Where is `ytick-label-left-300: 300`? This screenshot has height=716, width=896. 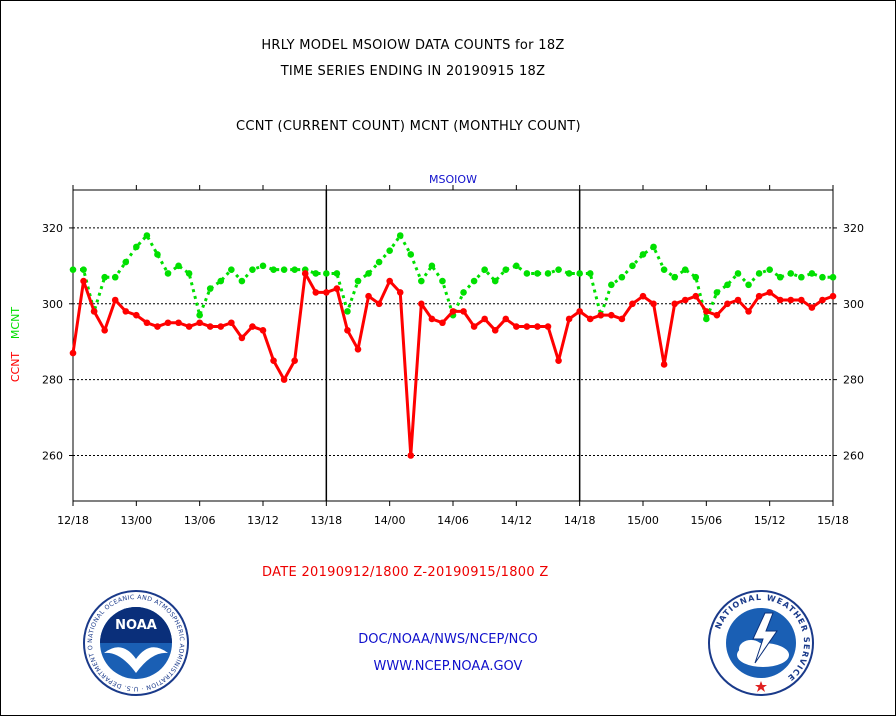
ytick-label-left-300: 300 is located at coordinates (52, 304).